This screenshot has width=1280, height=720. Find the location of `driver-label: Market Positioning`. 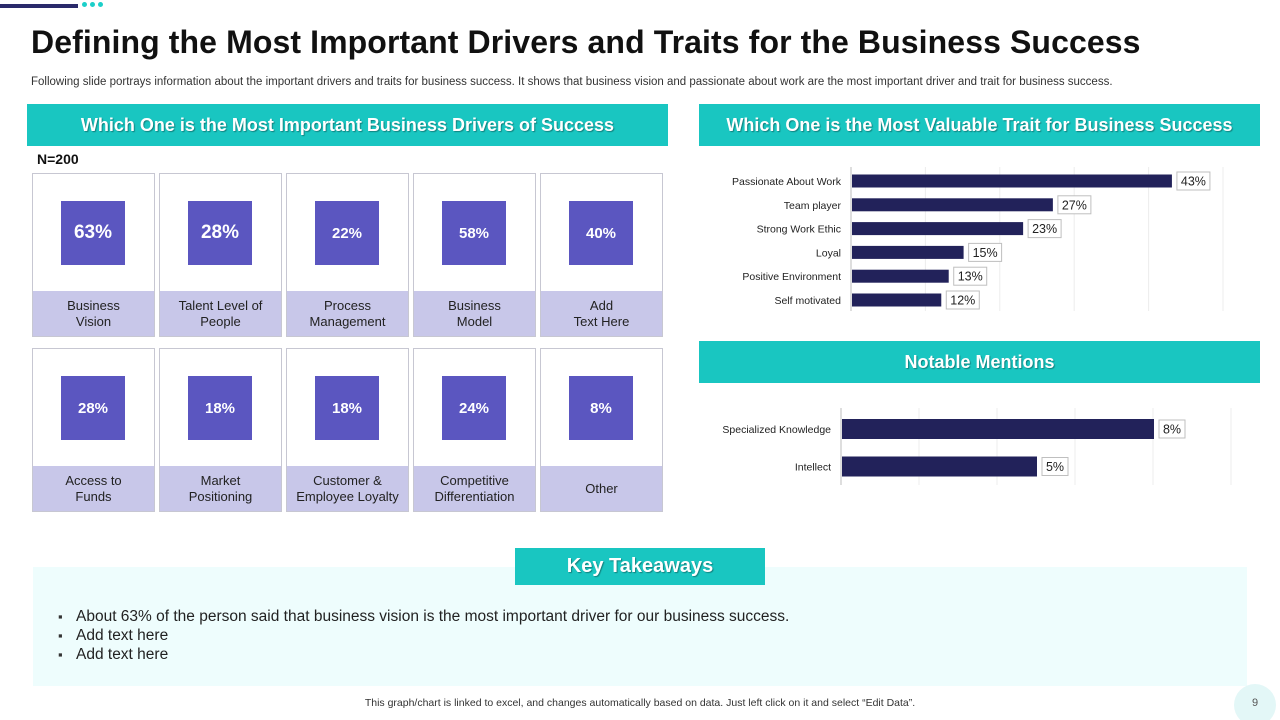

driver-label: Market Positioning is located at coordinates (220, 488).